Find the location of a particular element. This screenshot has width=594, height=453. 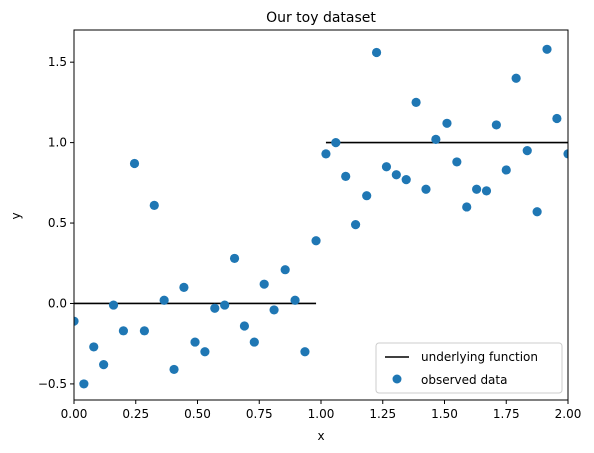

y-tick-label: 1.5 is located at coordinates (57, 62).